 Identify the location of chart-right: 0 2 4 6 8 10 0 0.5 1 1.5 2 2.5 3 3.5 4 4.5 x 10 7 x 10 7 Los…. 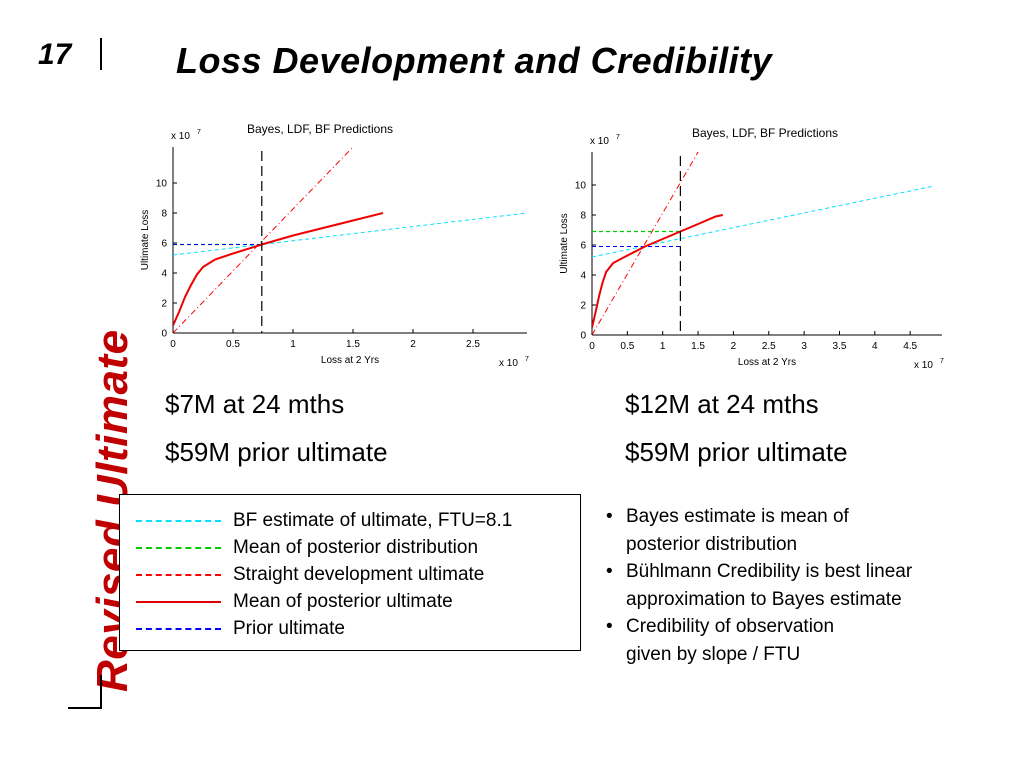
(751, 248).